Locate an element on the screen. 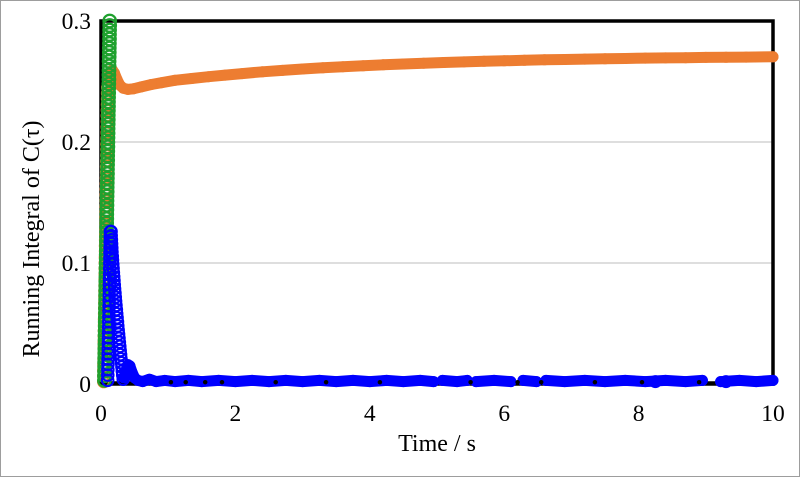 The height and width of the screenshot is (477, 800). y-tick-label: 0.2 is located at coordinates (76, 143).